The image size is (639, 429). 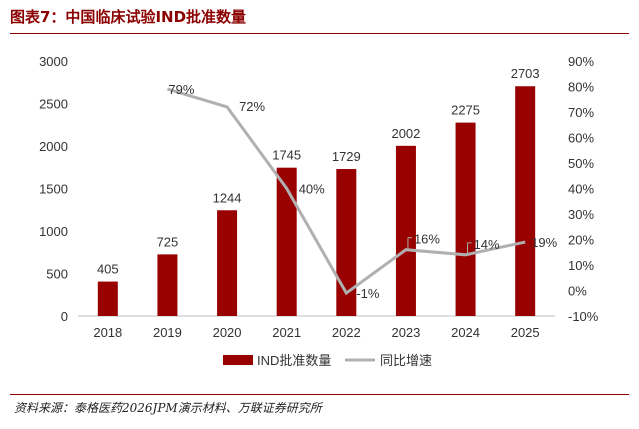 I want to click on growth-value-label: 16%, so click(x=427, y=239).